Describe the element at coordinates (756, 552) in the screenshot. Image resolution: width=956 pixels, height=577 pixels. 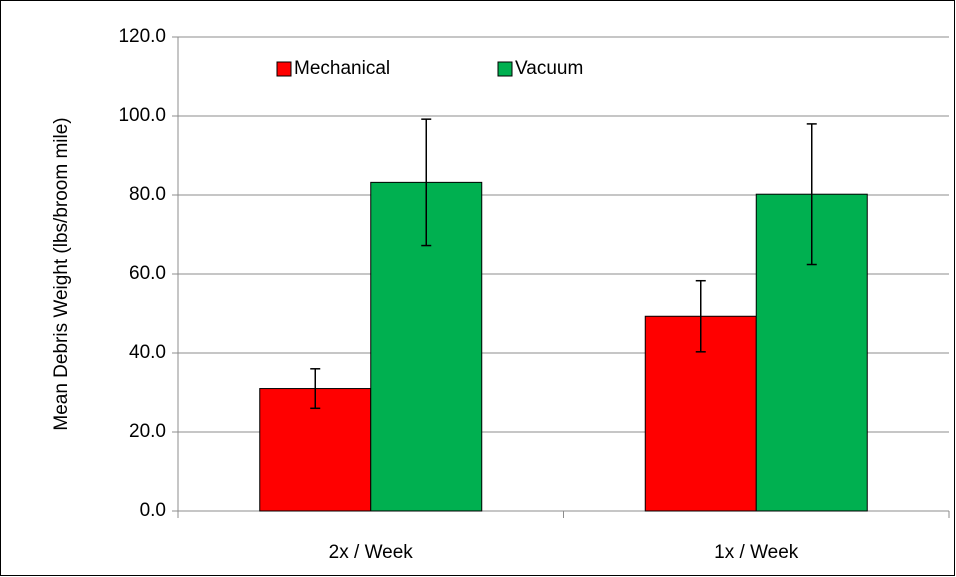
I see `x-tick-label: 1x / Week` at that location.